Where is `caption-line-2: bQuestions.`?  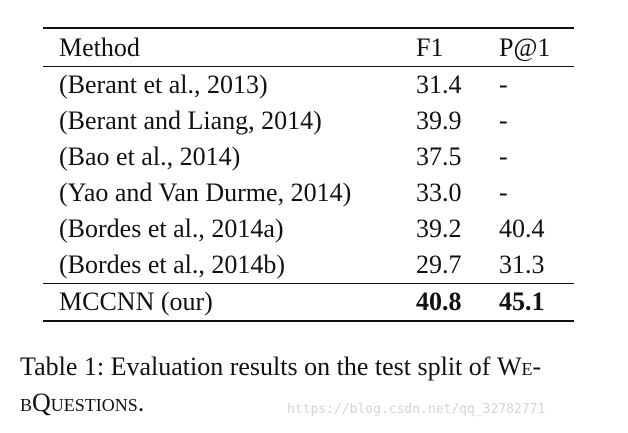
caption-line-2: bQuestions. is located at coordinates (315, 403).